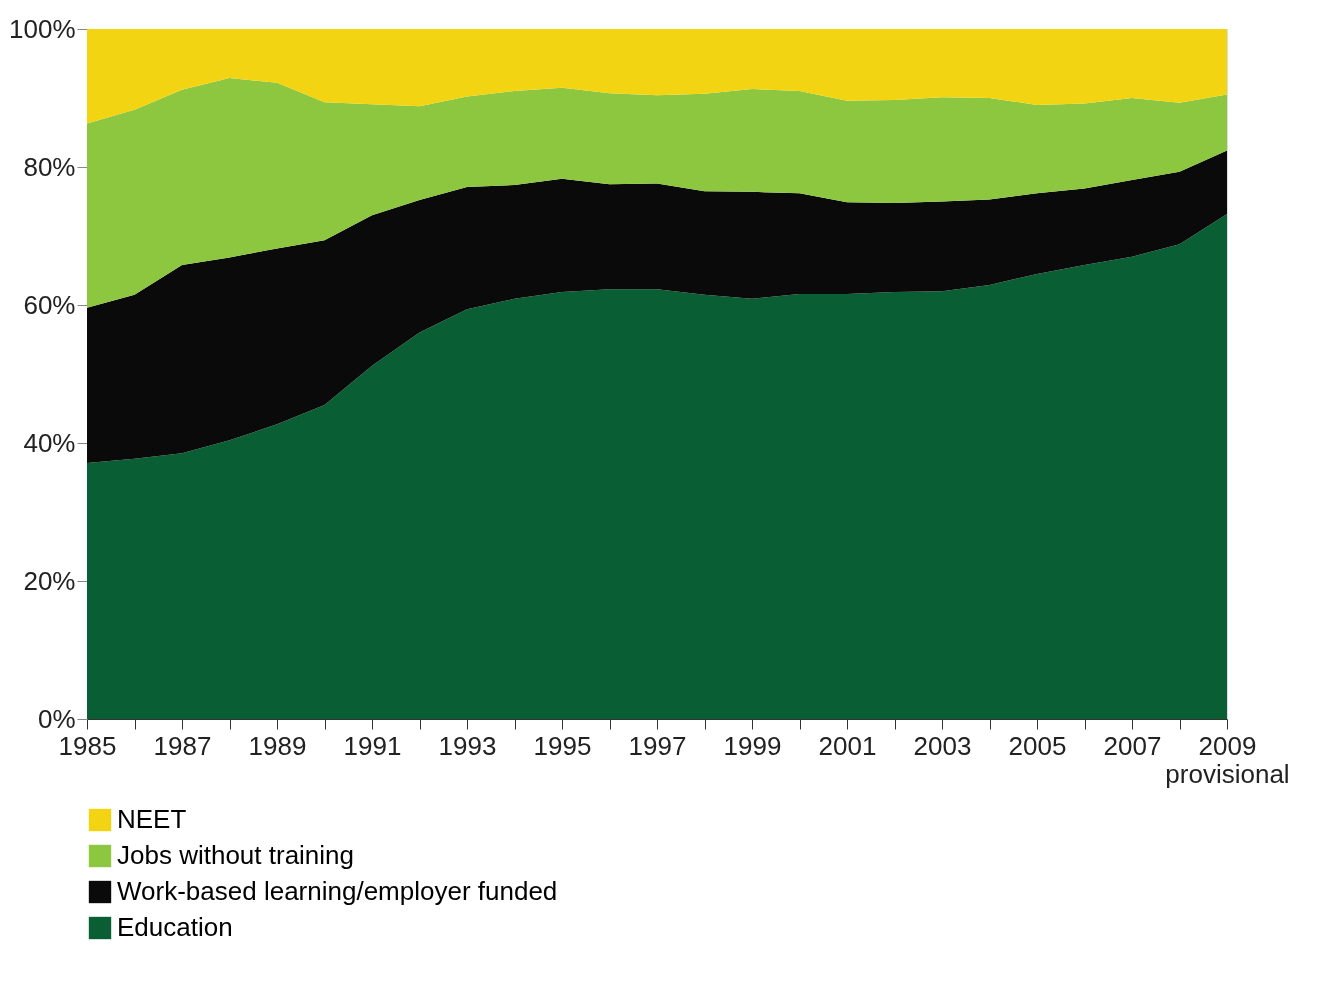  What do you see at coordinates (657, 745) in the screenshot?
I see `x-tick-label: 1997` at bounding box center [657, 745].